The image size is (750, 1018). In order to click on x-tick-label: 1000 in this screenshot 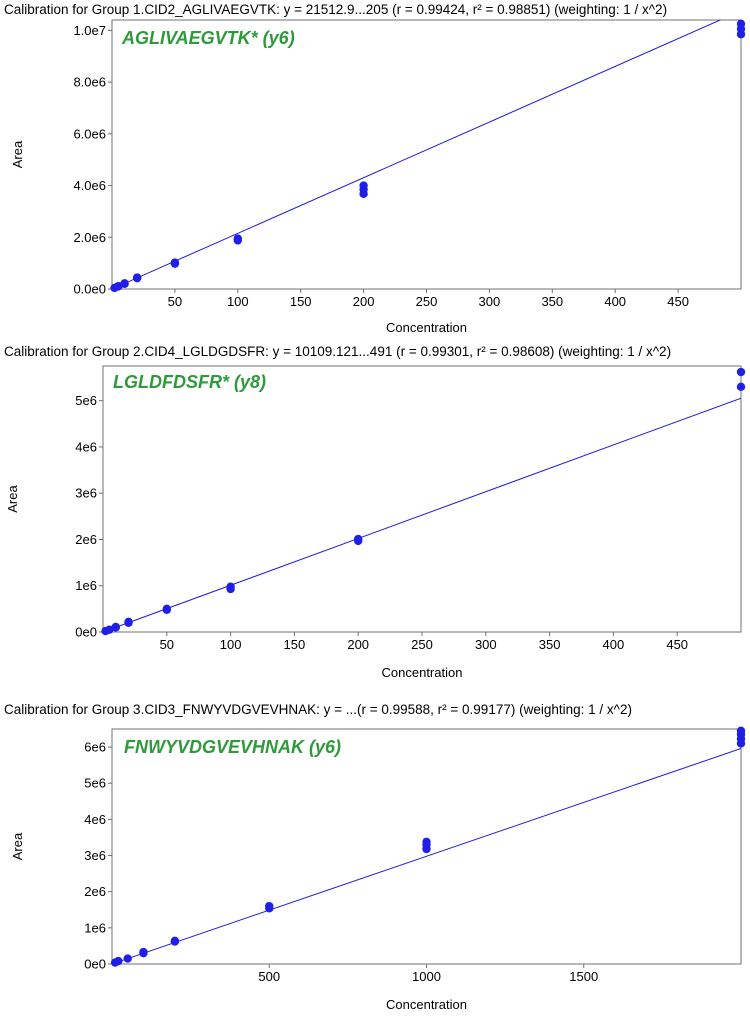, I will do `click(426, 976)`.